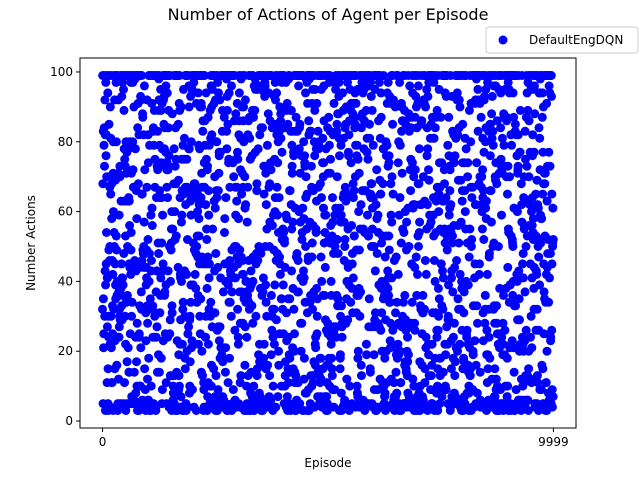 This screenshot has height=480, width=640. Describe the element at coordinates (503, 40) in the screenshot. I see `legend-marker-defaultengdqn` at that location.